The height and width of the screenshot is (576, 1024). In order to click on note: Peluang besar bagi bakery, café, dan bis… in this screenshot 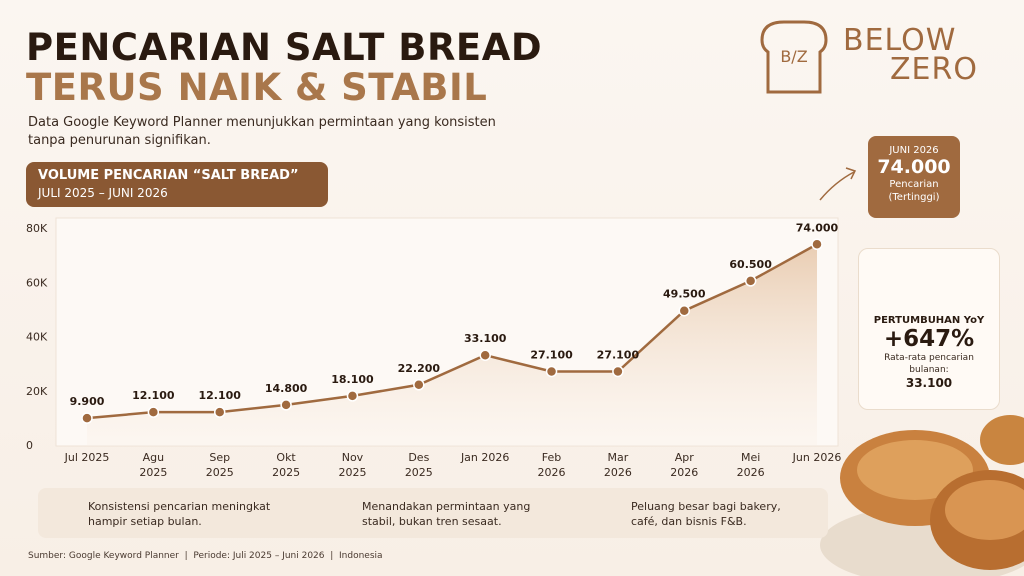, I will do `click(706, 514)`.